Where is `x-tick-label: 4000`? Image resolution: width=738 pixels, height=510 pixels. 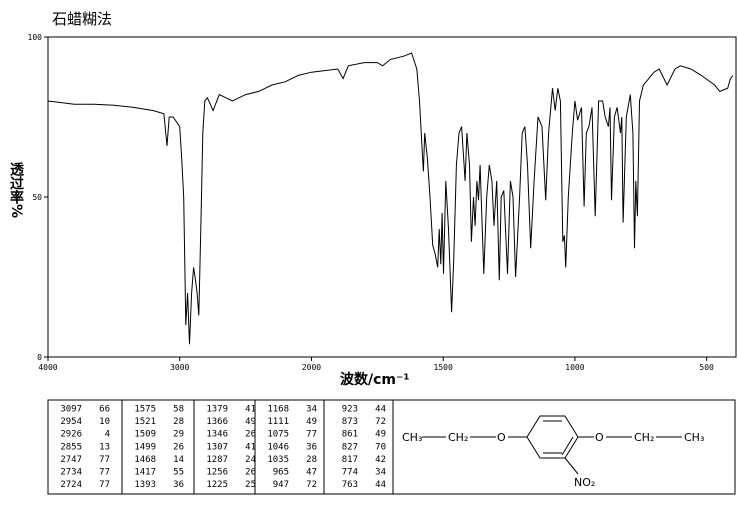
x-tick-label: 4000 is located at coordinates (47, 367).